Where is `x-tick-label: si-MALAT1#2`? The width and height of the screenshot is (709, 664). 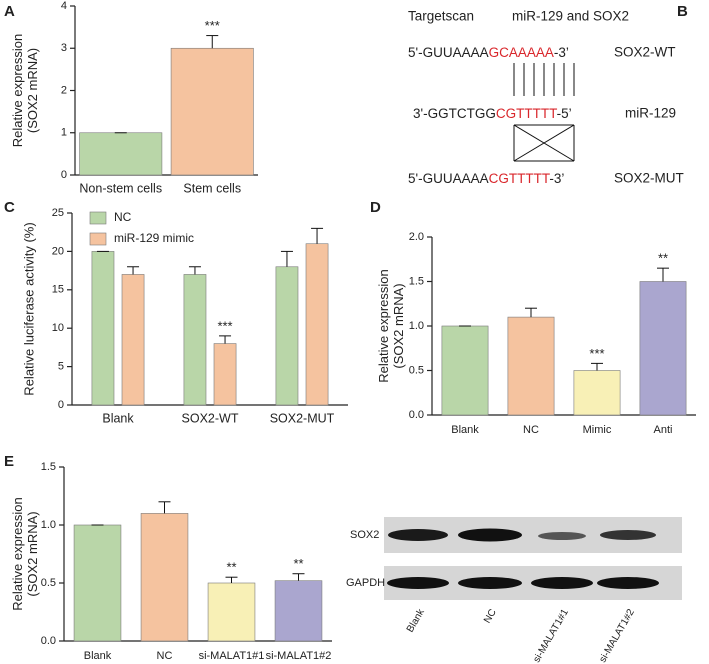 x-tick-label: si-MALAT1#2 is located at coordinates (299, 656).